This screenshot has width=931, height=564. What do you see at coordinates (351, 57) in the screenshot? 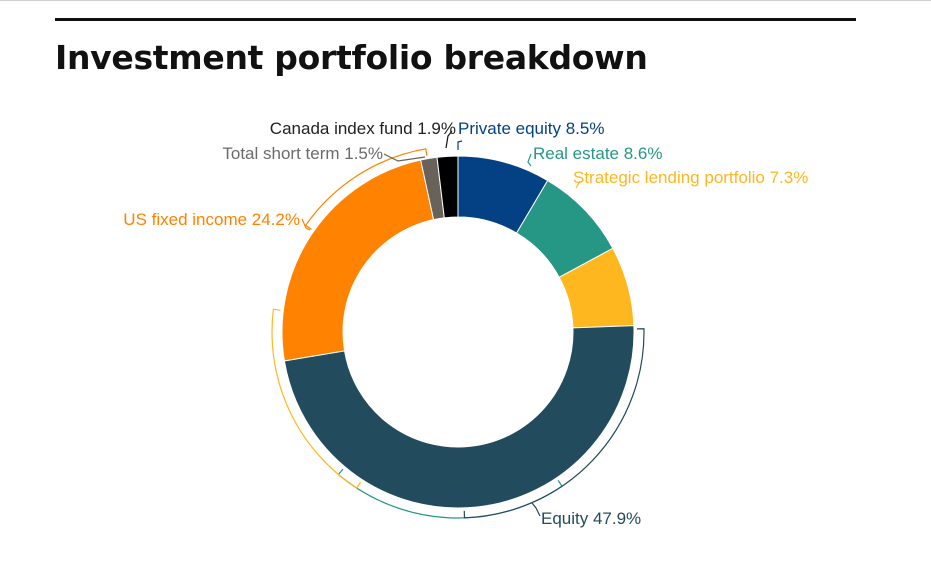
I see `chart-title: Investment portfolio breakdown` at bounding box center [351, 57].